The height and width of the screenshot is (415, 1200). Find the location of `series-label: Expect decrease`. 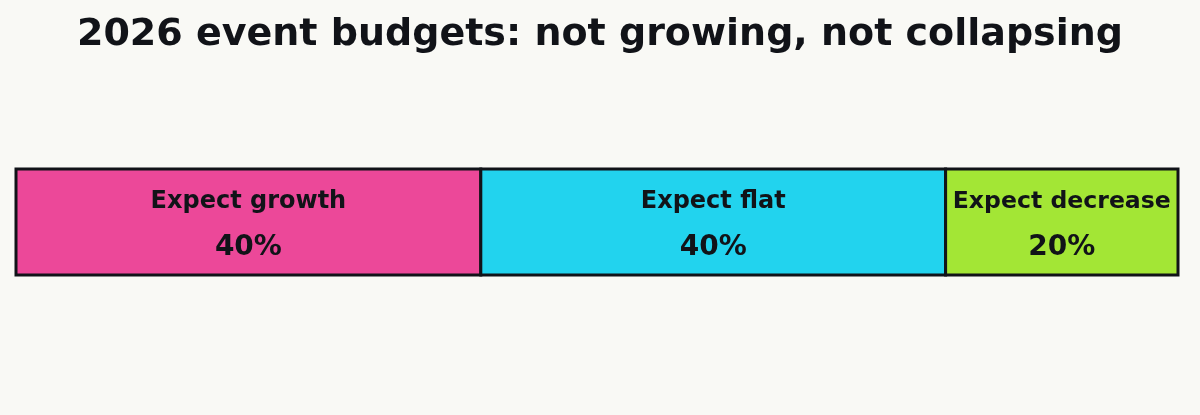

series-label: Expect decrease is located at coordinates (1061, 199).